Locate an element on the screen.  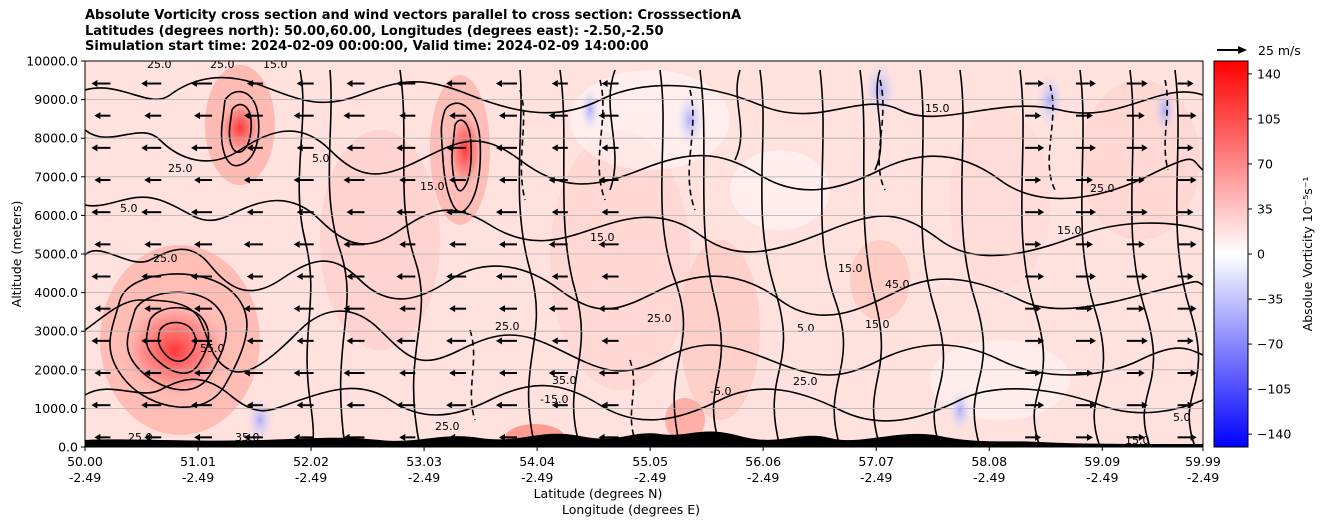
x-tick-label-lat: 59.99 is located at coordinates (1203, 461).